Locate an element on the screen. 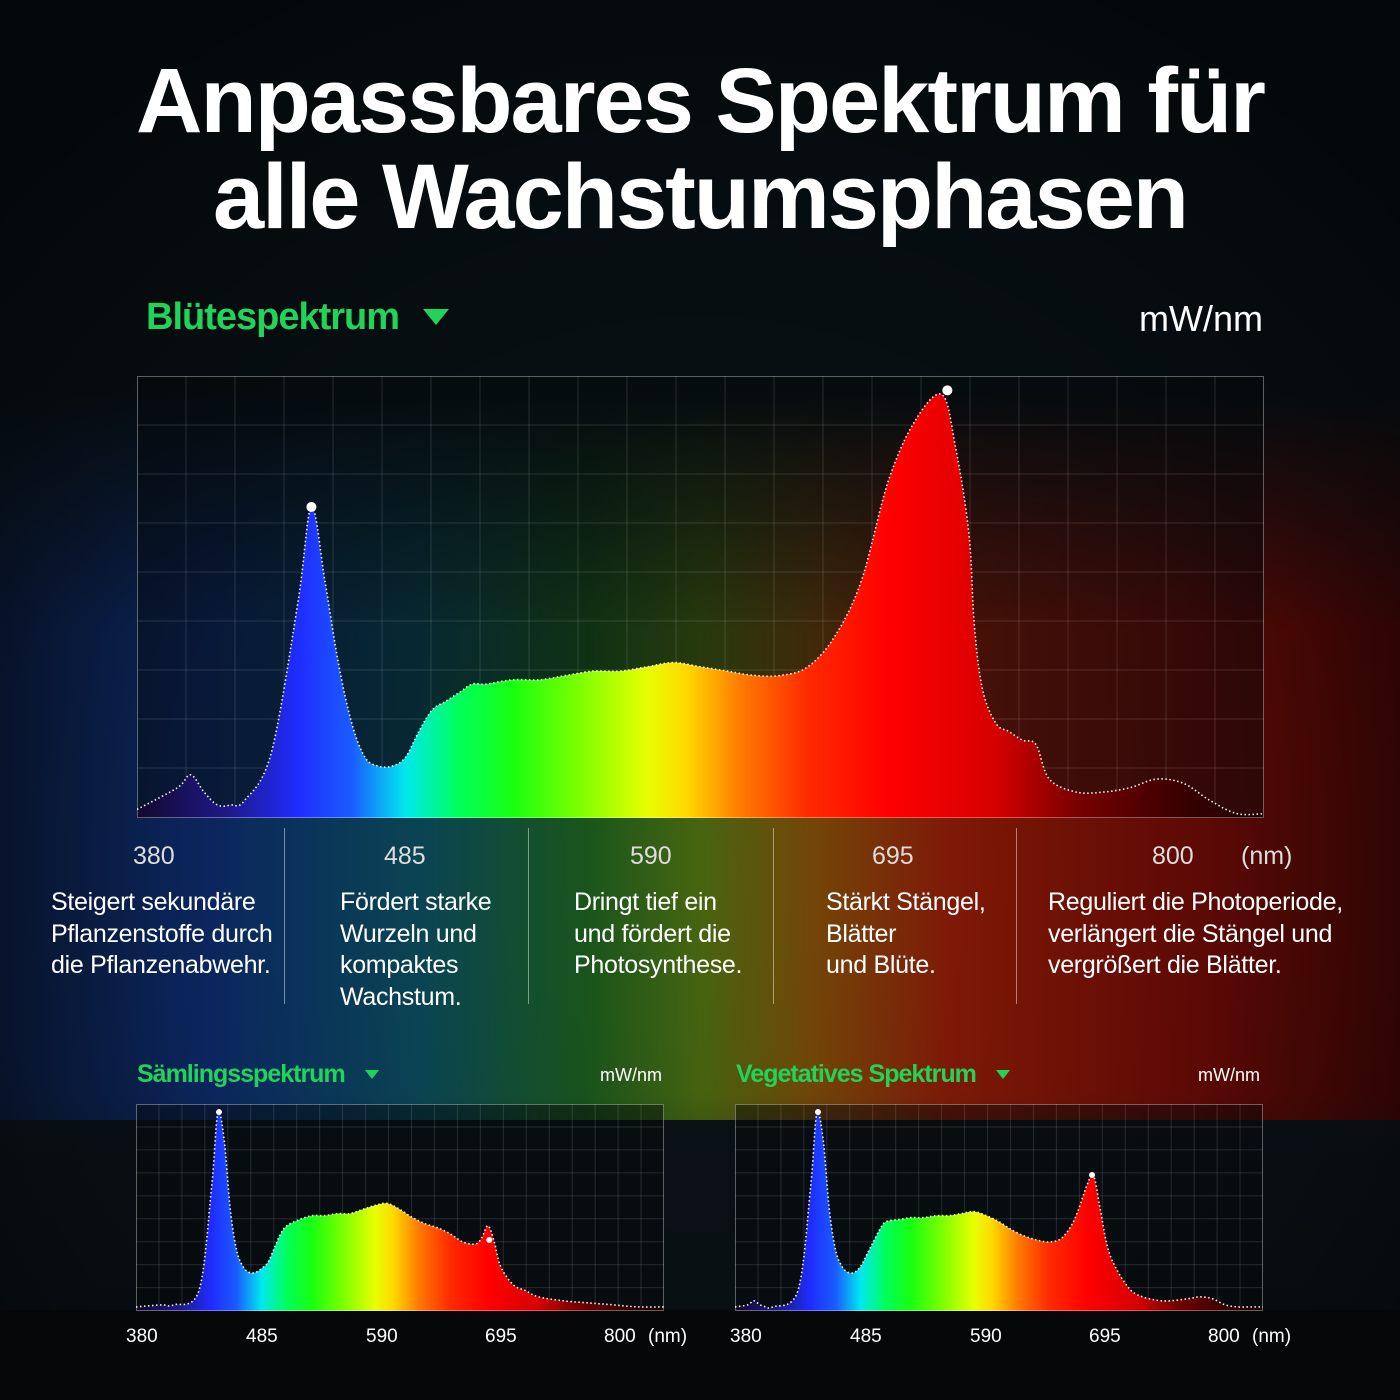 The image size is (1400, 1400). seedling-tick-695: 695 is located at coordinates (501, 1336).